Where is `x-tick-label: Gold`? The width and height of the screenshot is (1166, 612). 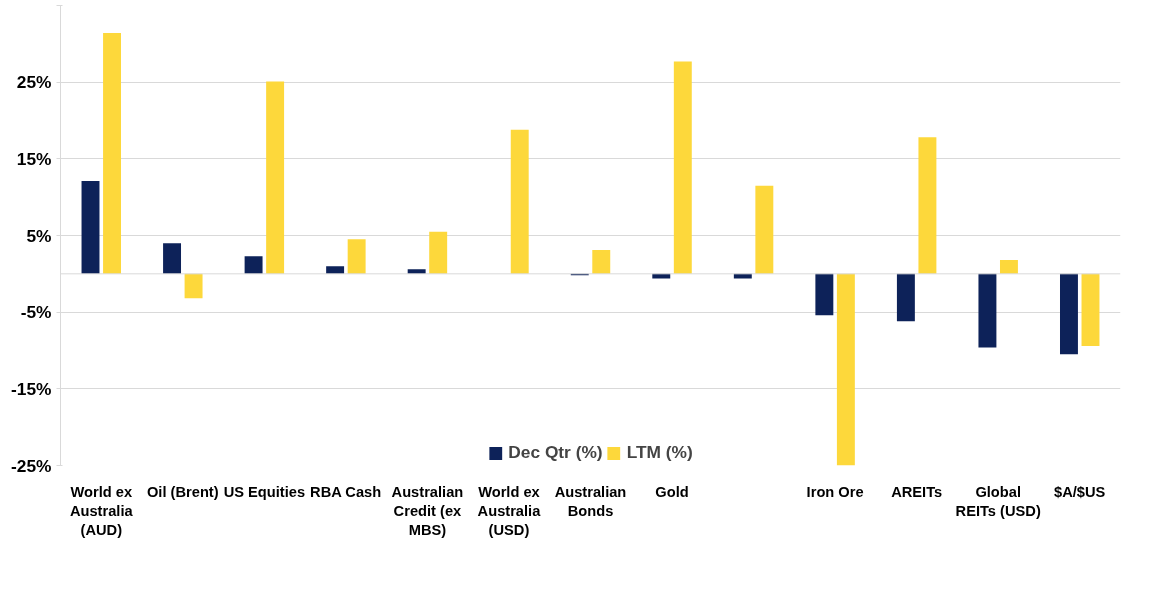
x-tick-label: Gold is located at coordinates (672, 491).